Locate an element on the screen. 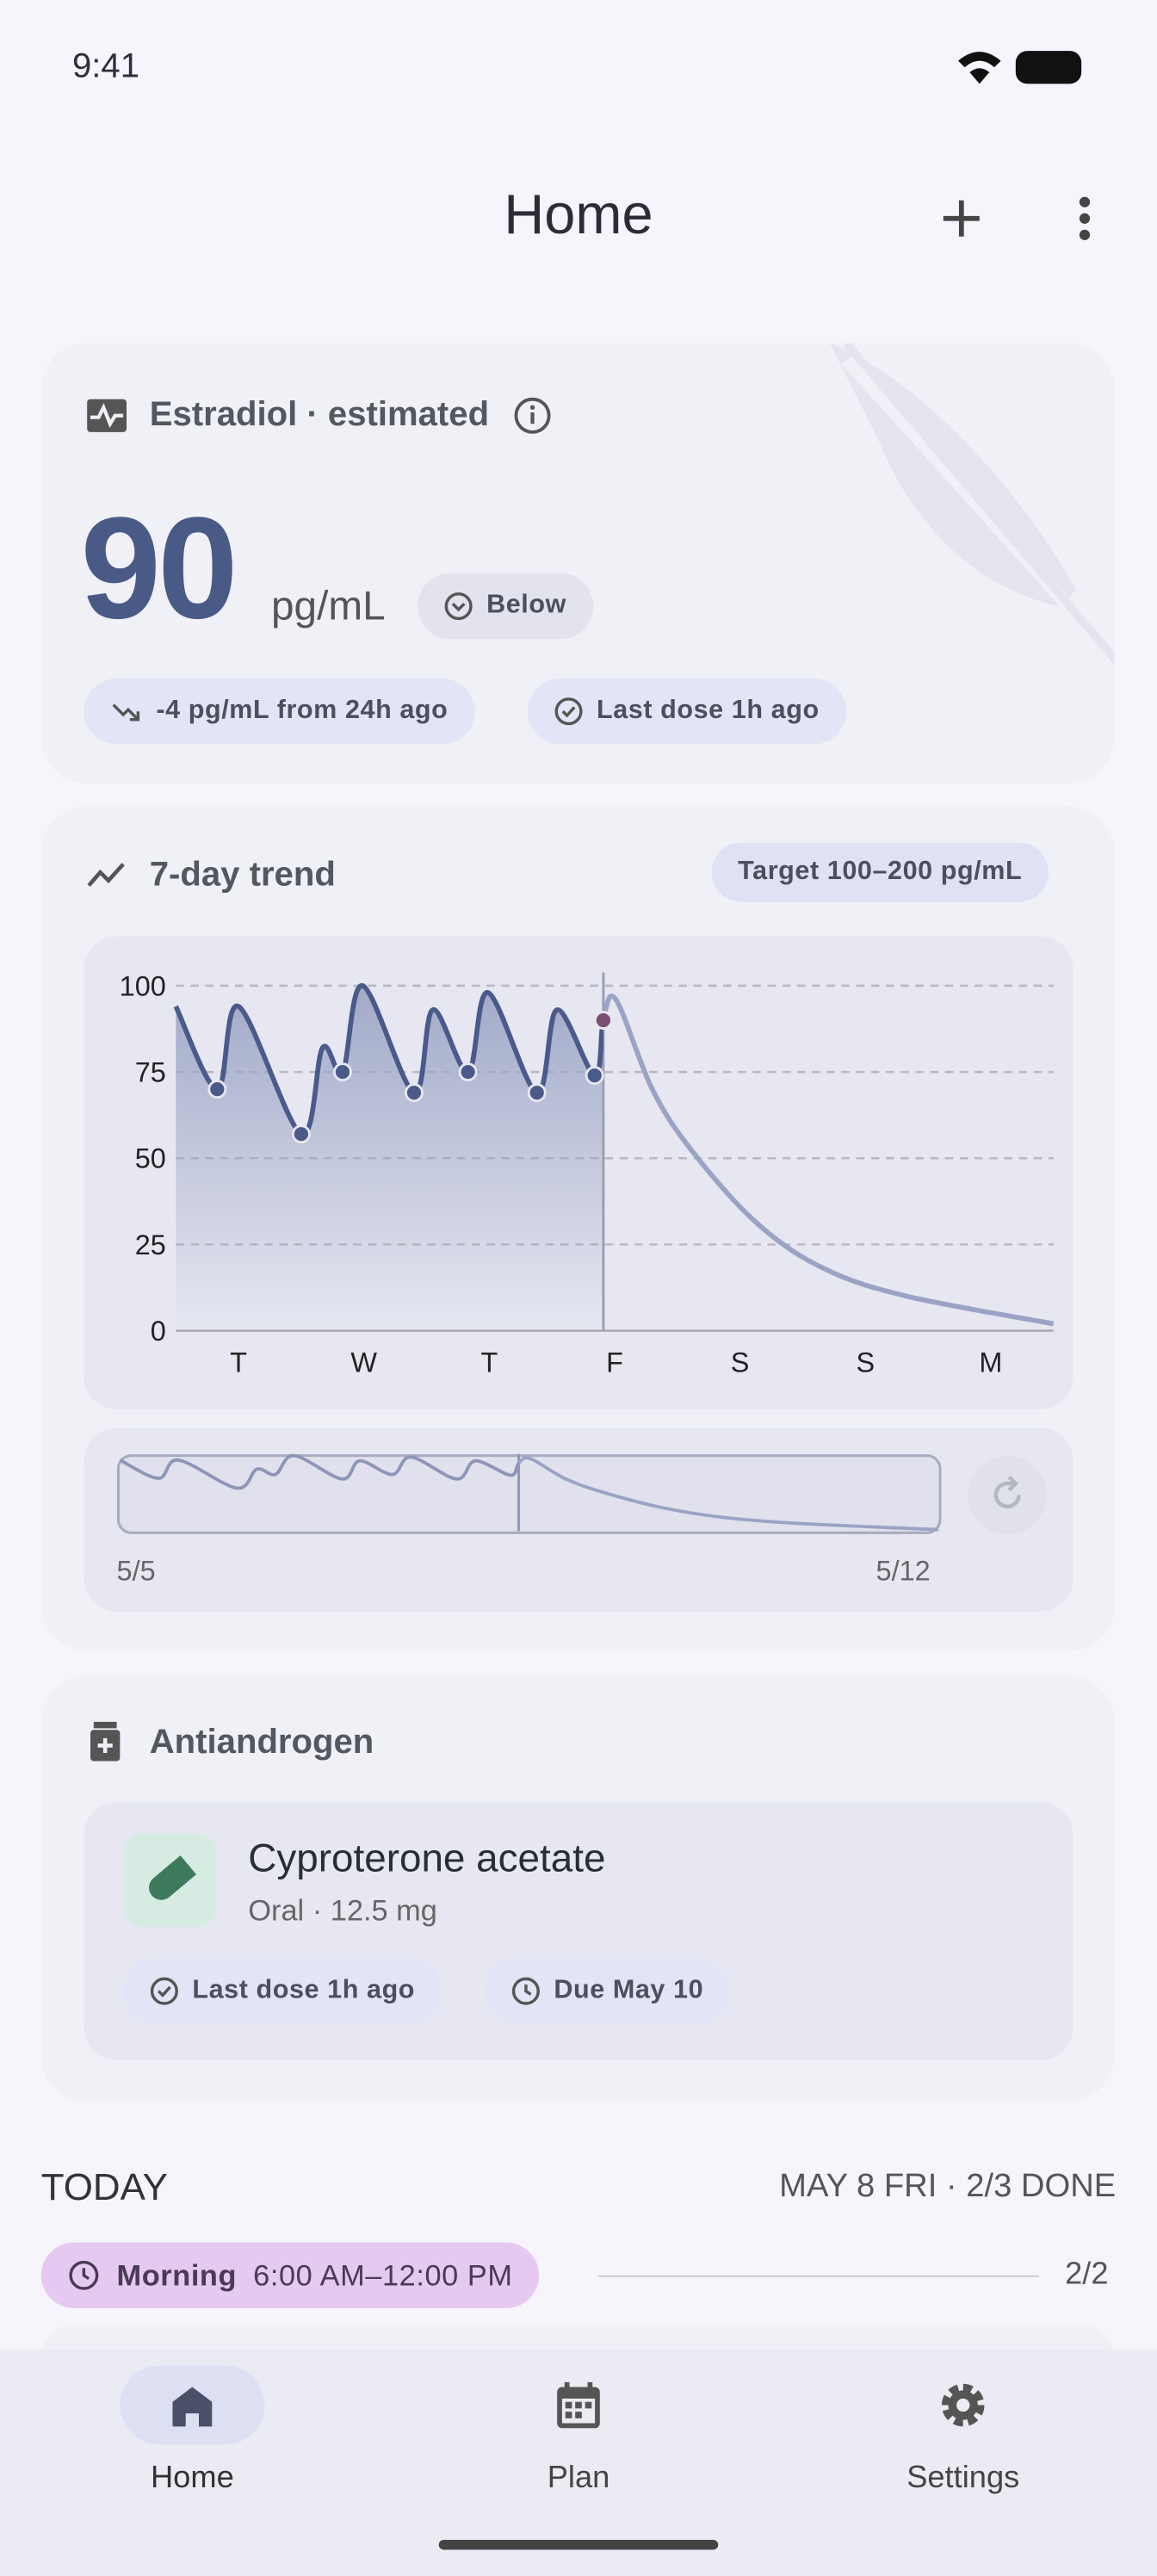 This screenshot has height=2576, width=1157. y-tick-label: 25 is located at coordinates (150, 1245).